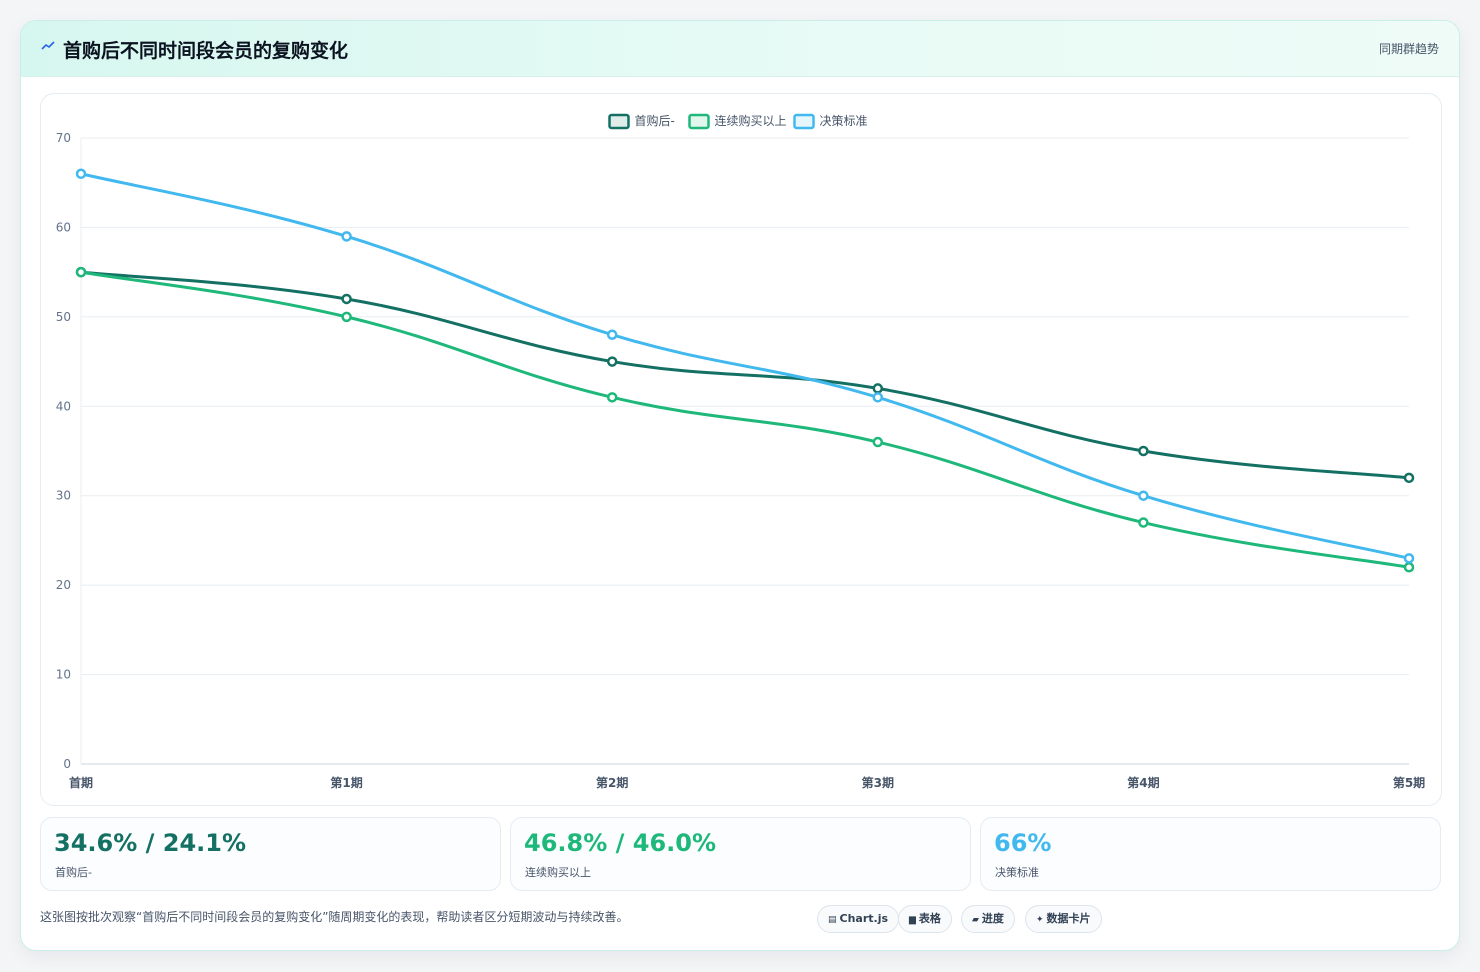 The width and height of the screenshot is (1480, 972). What do you see at coordinates (929, 918) in the screenshot?
I see `pill-label: 表格` at bounding box center [929, 918].